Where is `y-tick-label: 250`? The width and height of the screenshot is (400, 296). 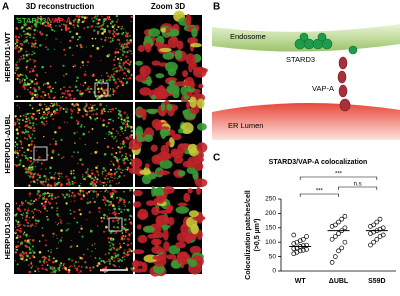 y-tick-label: 250 is located at coordinates (270, 199).